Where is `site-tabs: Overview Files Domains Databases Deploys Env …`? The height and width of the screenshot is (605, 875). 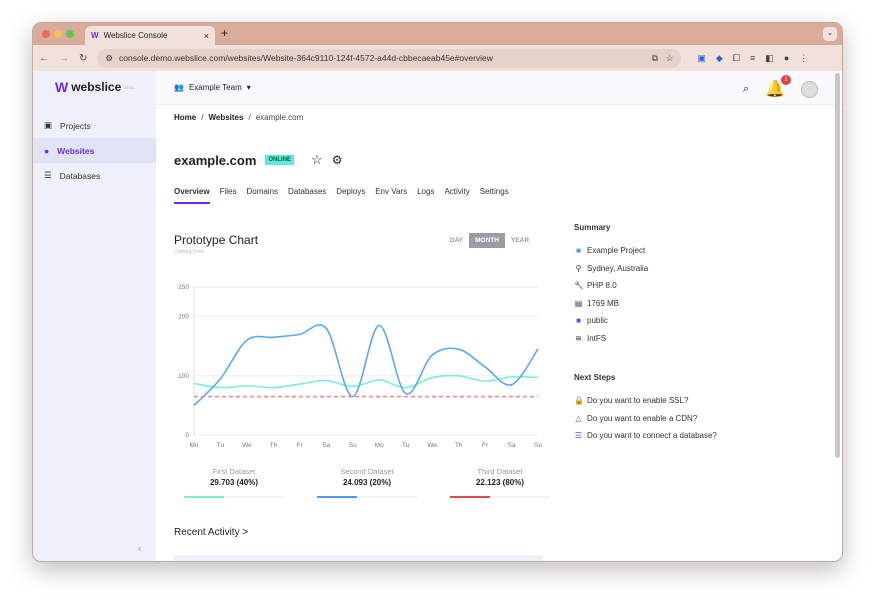 site-tabs: Overview Files Domains Databases Deploys Env … is located at coordinates (341, 195).